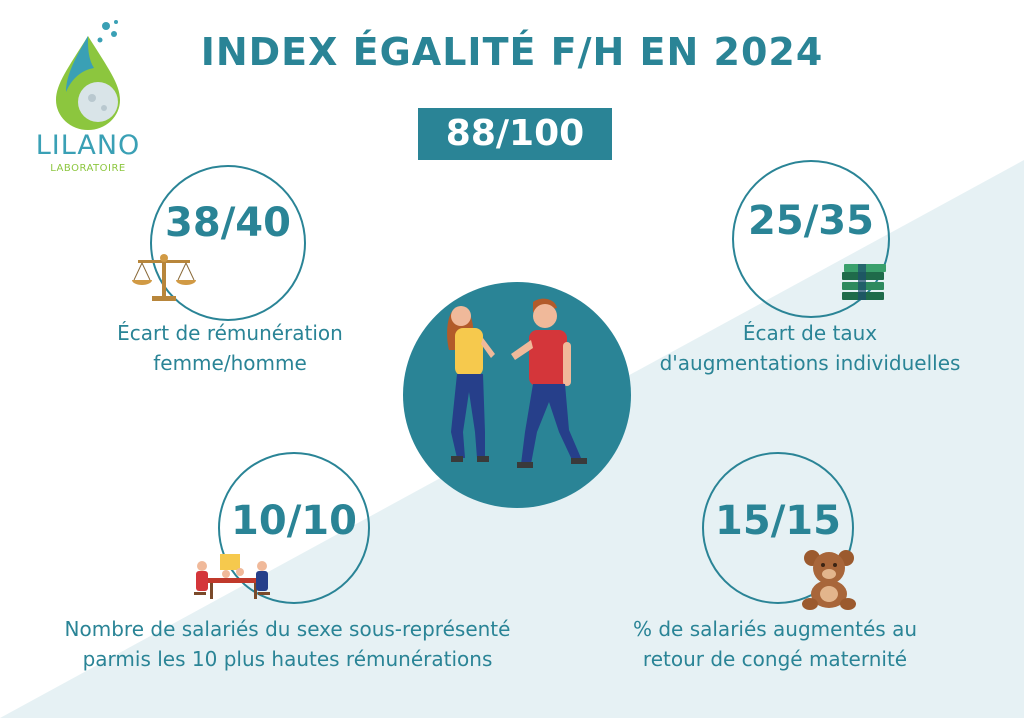  I want to click on money-stack-icon, so click(864, 282).